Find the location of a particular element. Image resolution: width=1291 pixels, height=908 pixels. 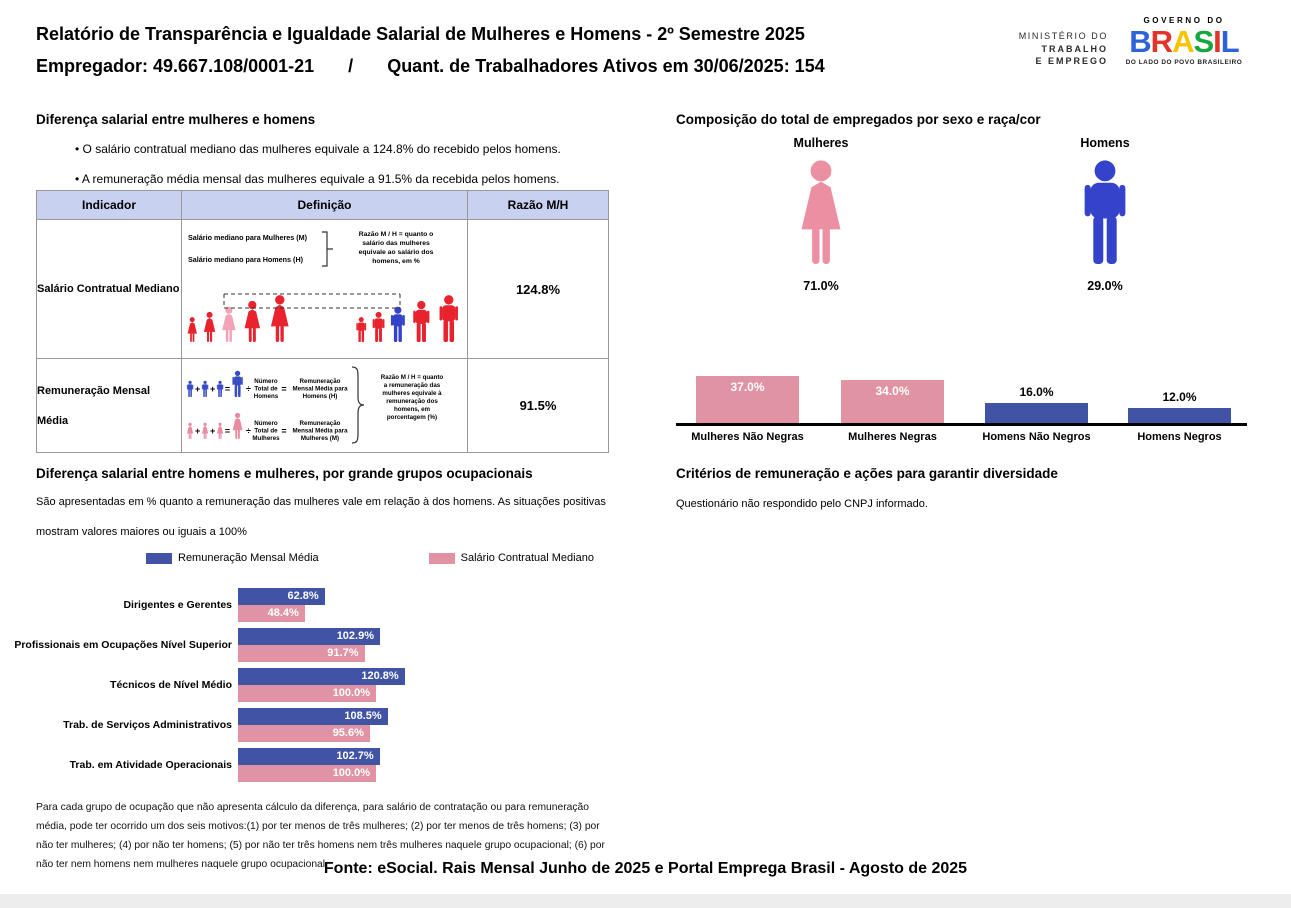

govbr-slogan: DO LADO DO POVO BRASILEIRO is located at coordinates (1184, 62).